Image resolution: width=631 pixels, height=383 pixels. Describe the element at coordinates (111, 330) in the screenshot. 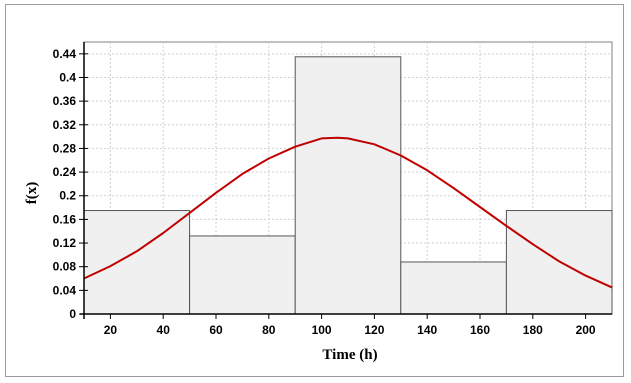

I see `x-tick-label: 20` at that location.